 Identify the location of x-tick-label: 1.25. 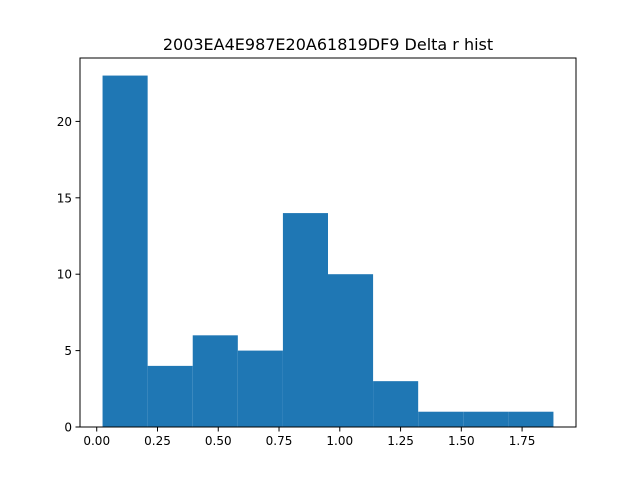
(400, 441).